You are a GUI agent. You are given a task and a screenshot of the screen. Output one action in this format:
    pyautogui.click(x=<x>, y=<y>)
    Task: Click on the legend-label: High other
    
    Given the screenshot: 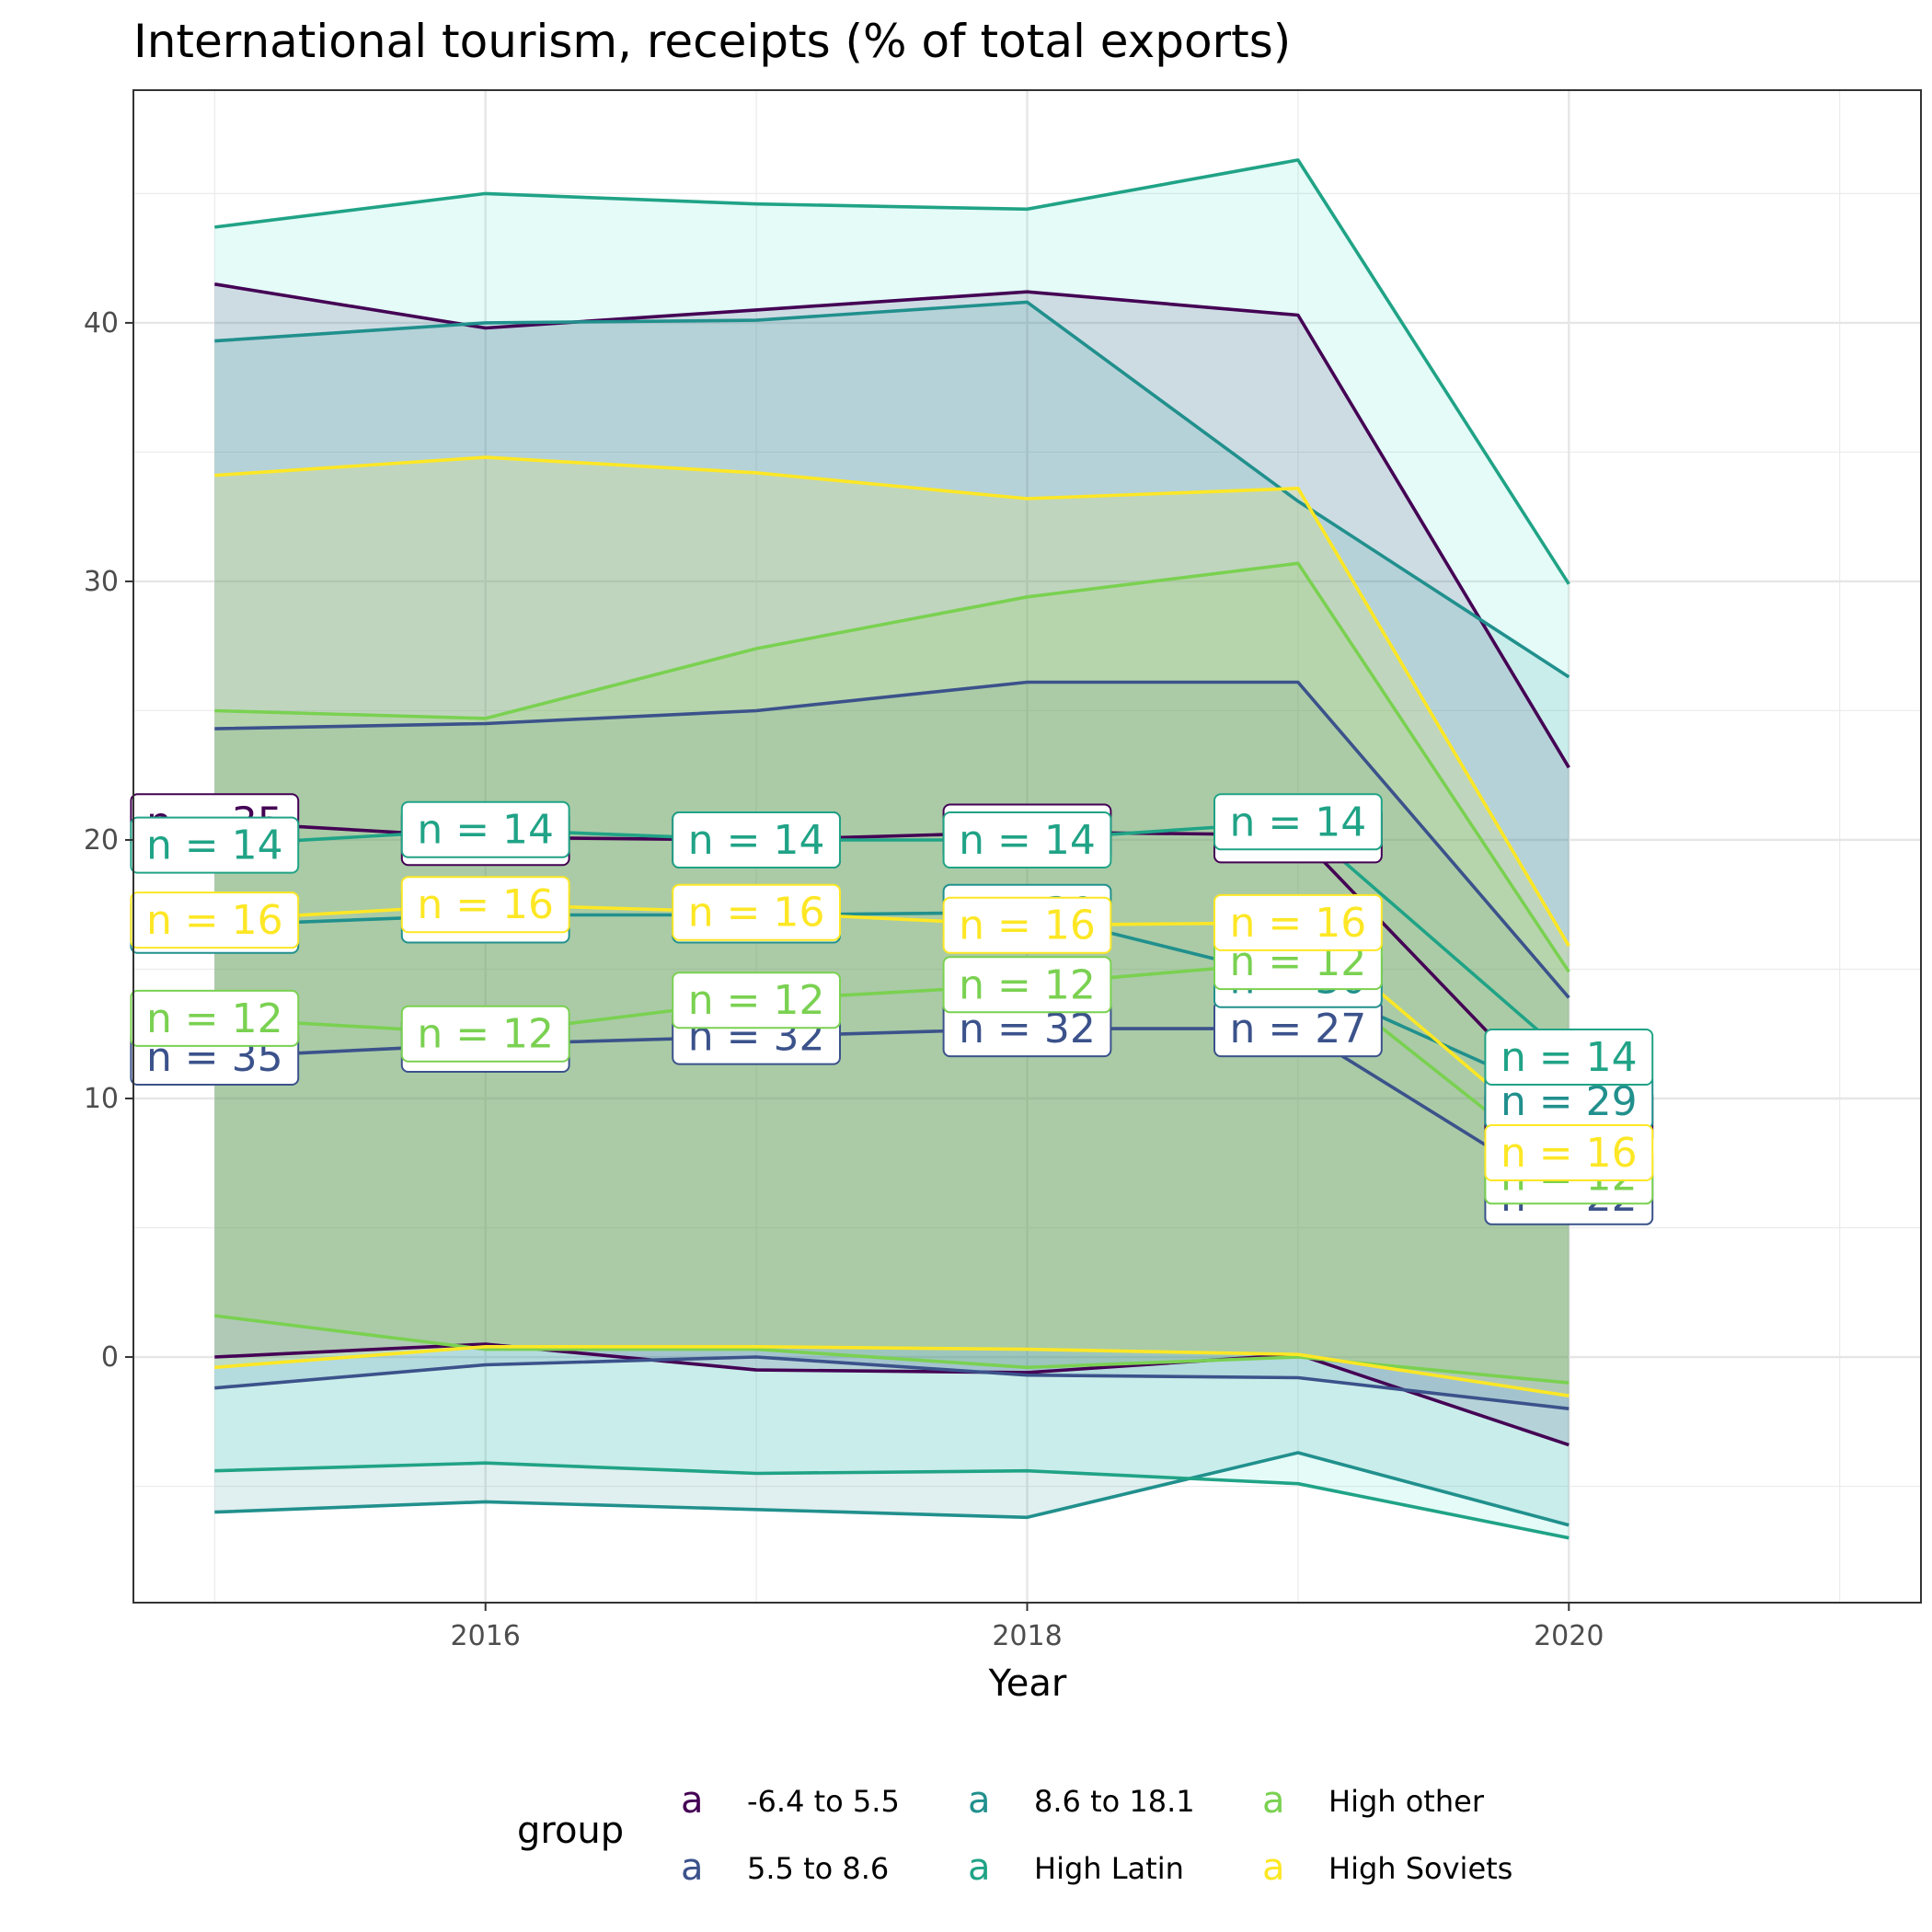 What is the action you would take?
    pyautogui.click(x=1406, y=1801)
    